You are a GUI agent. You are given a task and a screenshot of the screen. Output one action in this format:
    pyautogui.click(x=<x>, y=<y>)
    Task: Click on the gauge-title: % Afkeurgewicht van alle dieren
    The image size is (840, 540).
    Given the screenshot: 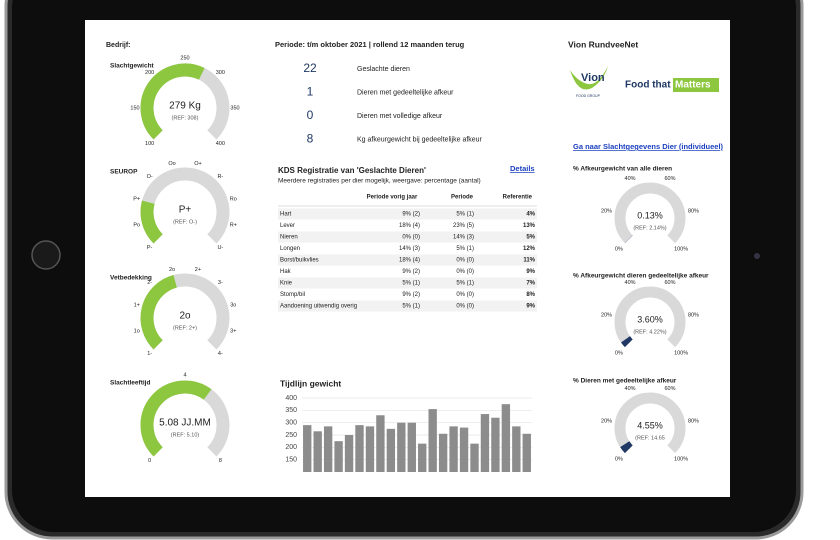 What is the action you would take?
    pyautogui.click(x=622, y=169)
    